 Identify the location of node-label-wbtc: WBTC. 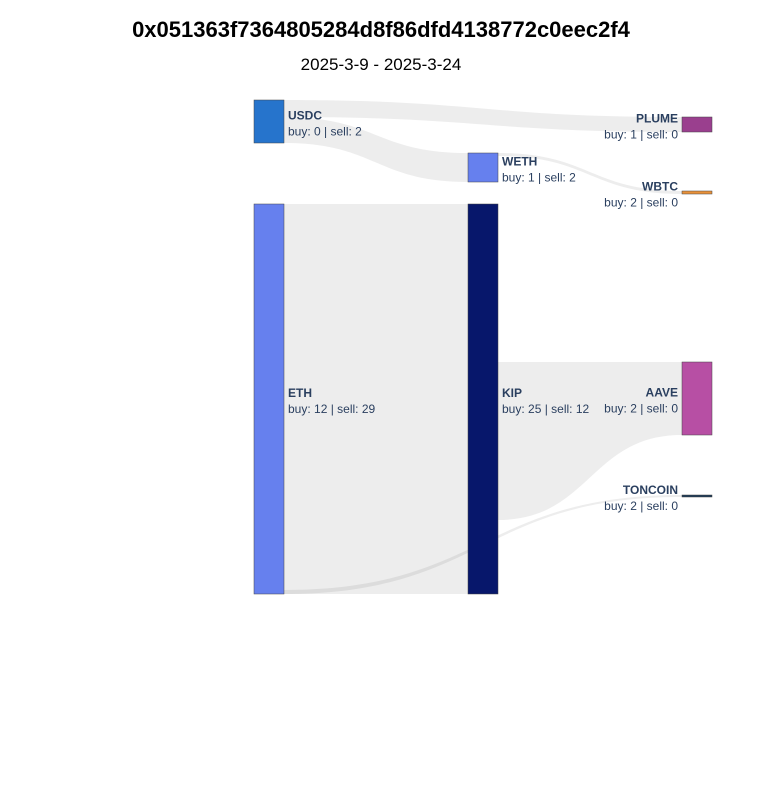
(660, 187).